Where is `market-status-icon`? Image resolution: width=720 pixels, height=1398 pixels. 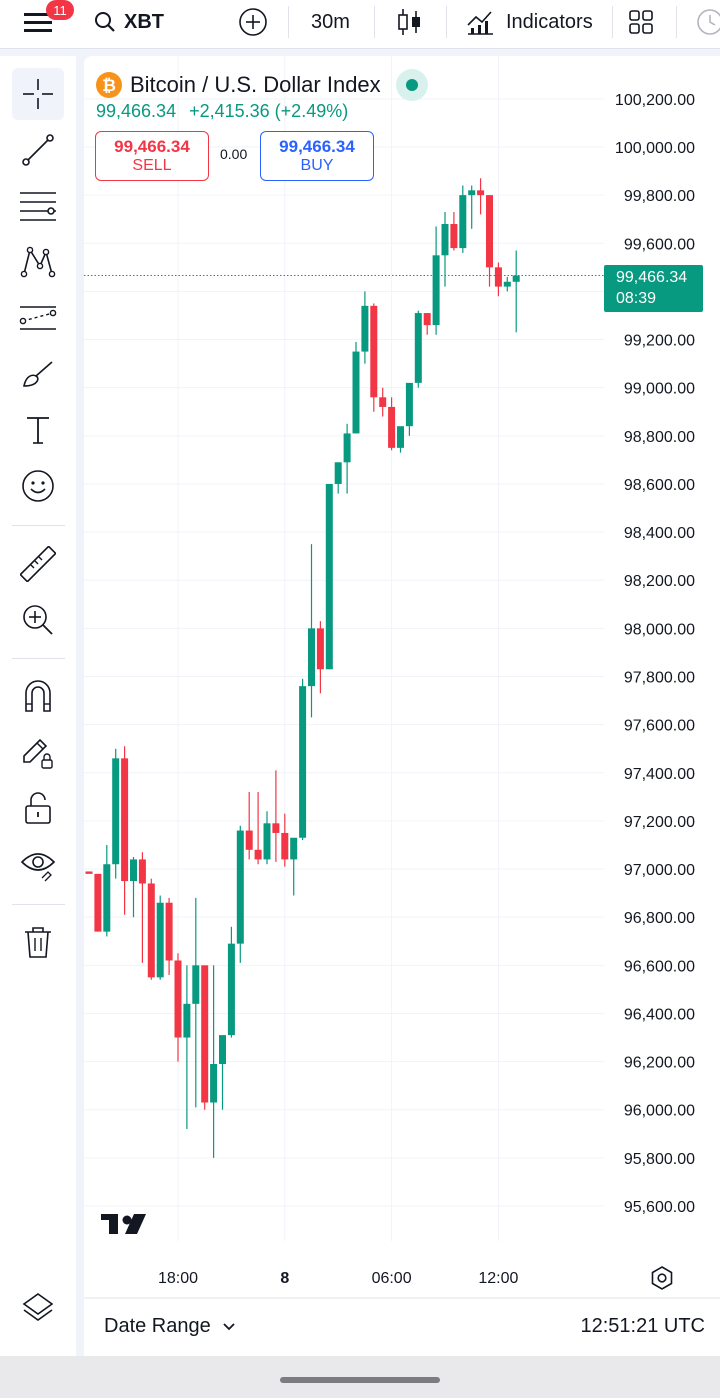
market-status-icon is located at coordinates (412, 85).